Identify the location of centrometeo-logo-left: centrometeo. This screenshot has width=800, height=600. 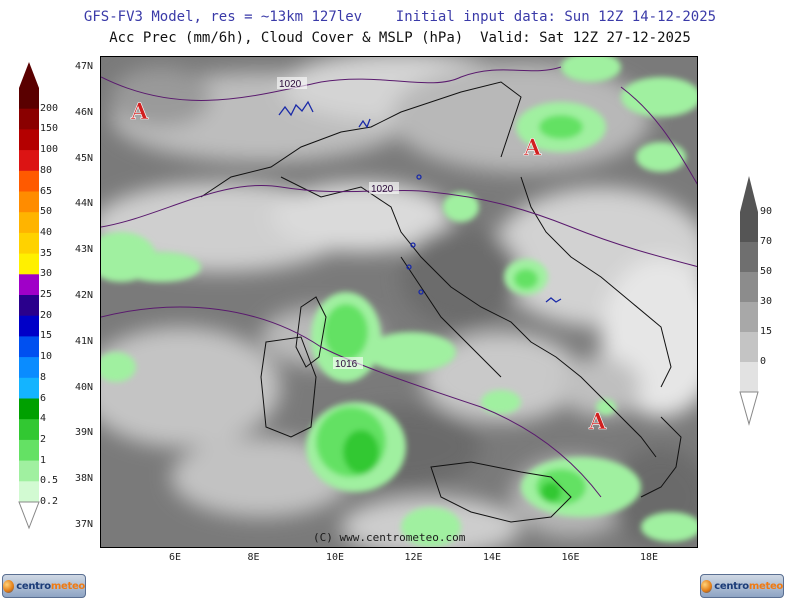
(44, 586).